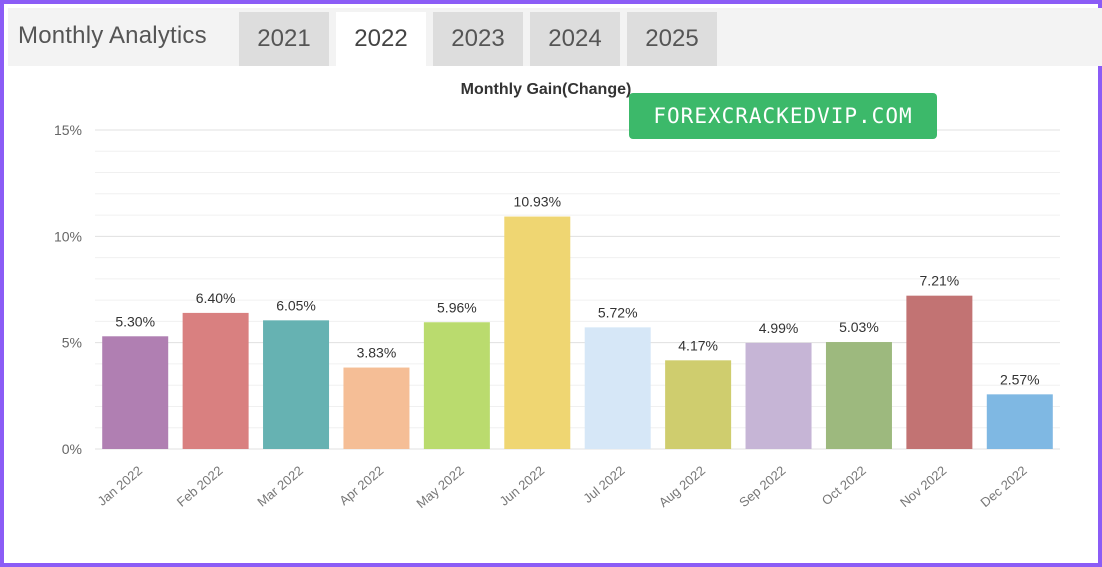 The width and height of the screenshot is (1102, 567). I want to click on tab-2021: 2021, so click(284, 39).